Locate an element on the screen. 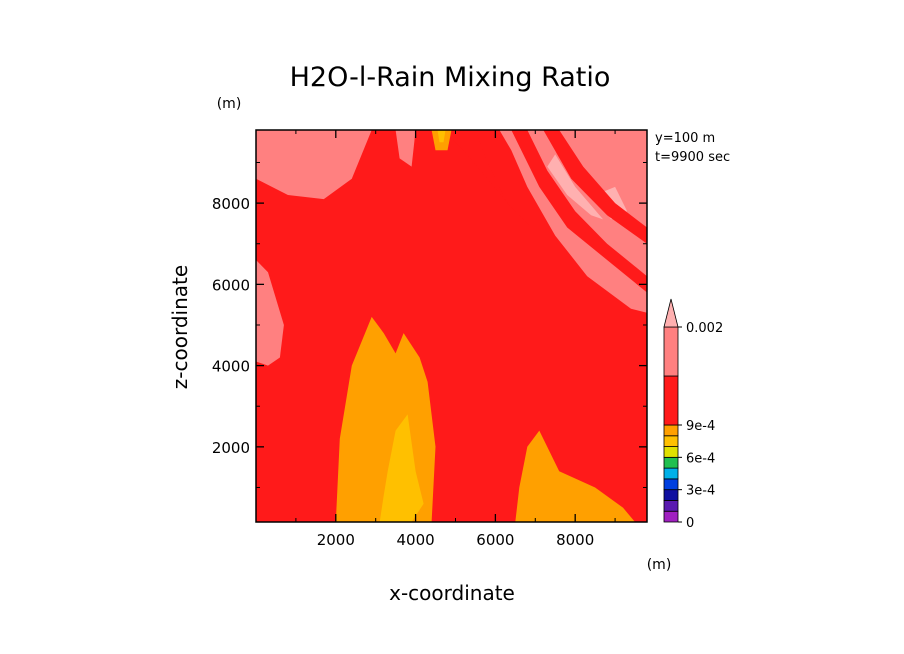 This screenshot has width=904, height=654. colorbar: 0 3e-4 6e-4 9e-4 0.002 is located at coordinates (693, 414).